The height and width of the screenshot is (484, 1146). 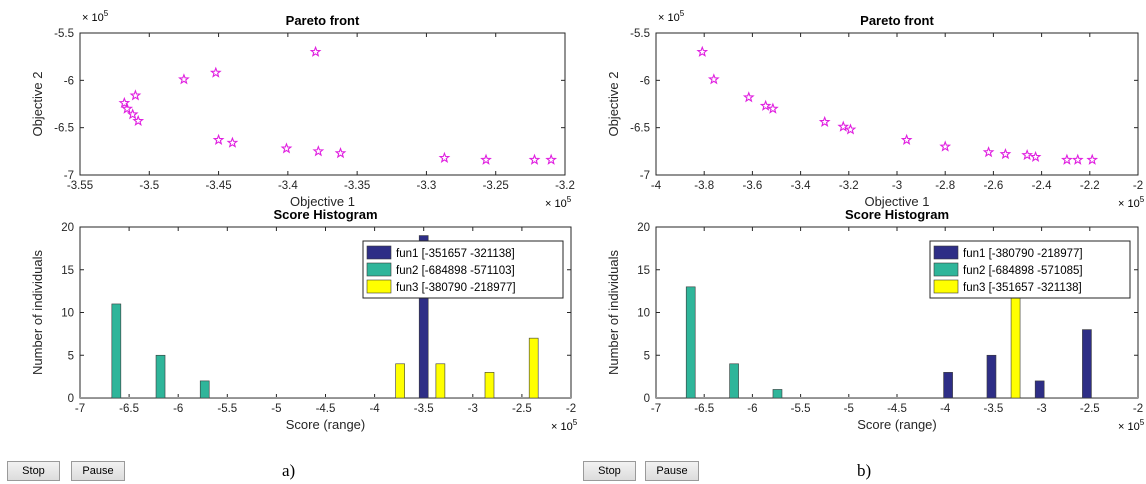 What do you see at coordinates (752, 186) in the screenshot?
I see `x-tick-label: -3.6` at bounding box center [752, 186].